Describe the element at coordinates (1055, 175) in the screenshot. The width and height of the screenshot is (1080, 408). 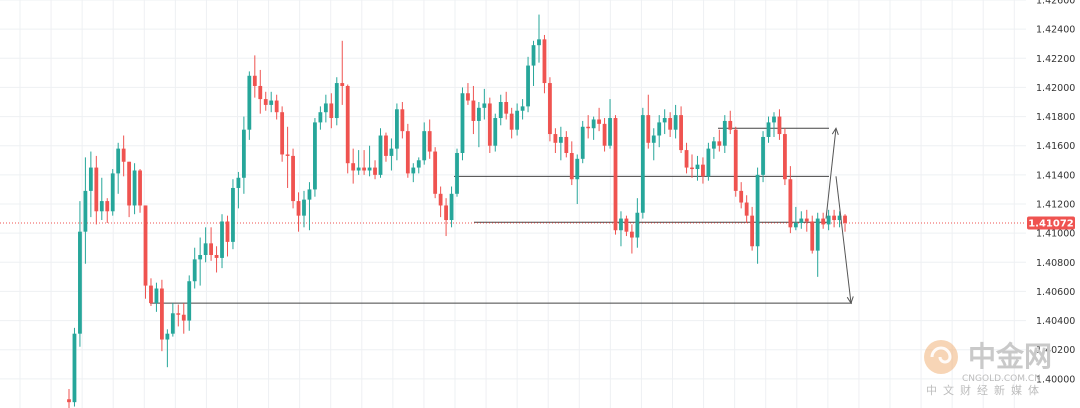
I see `y-tick-label: 1.41400` at that location.